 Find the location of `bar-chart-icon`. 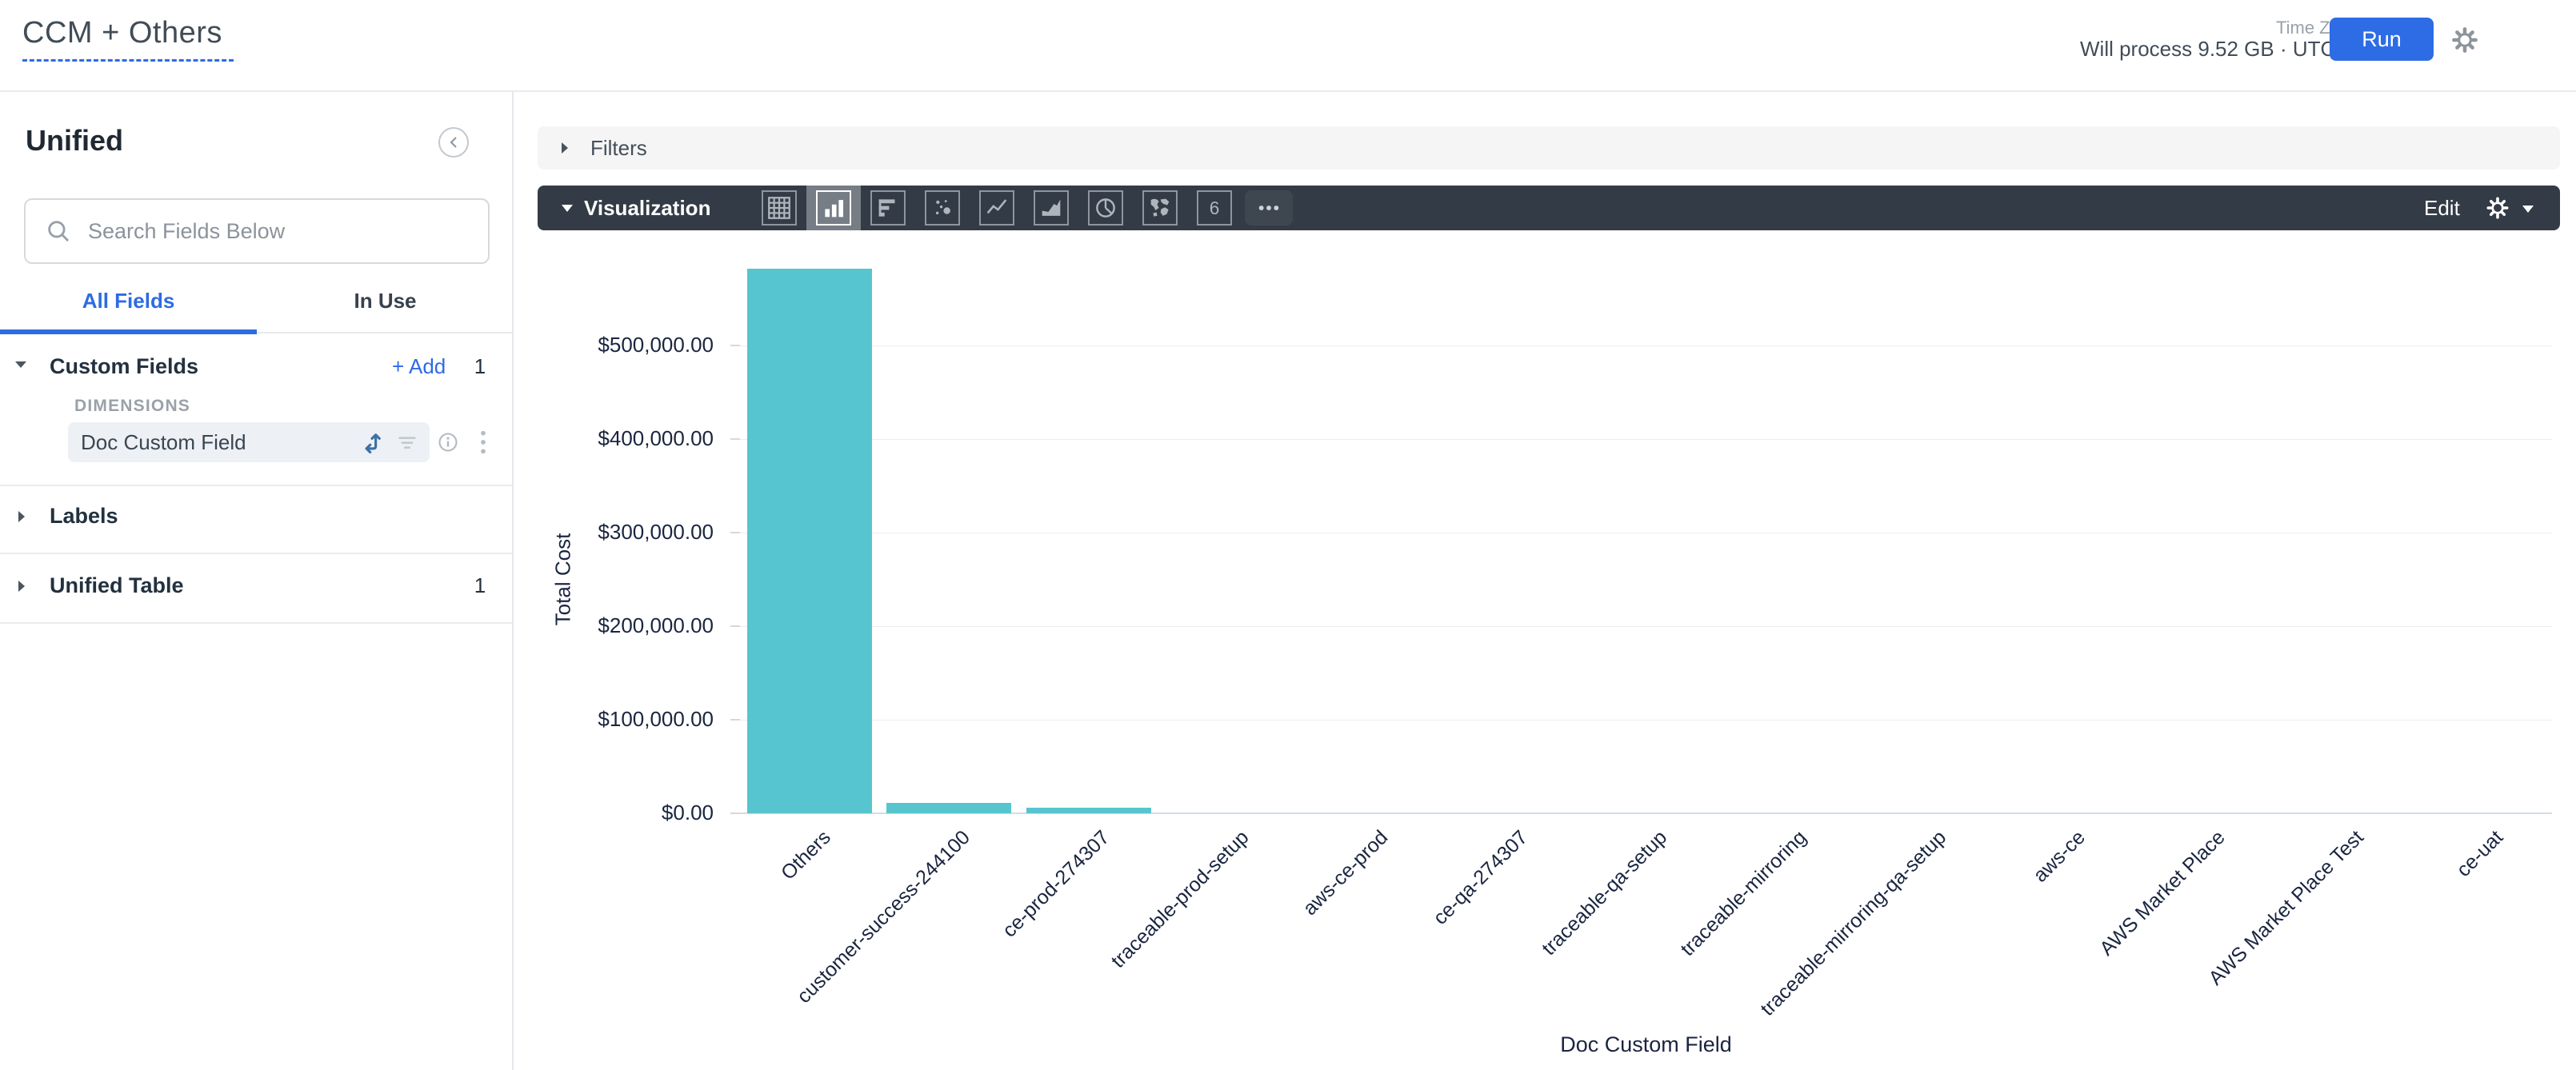

bar-chart-icon is located at coordinates (888, 208).